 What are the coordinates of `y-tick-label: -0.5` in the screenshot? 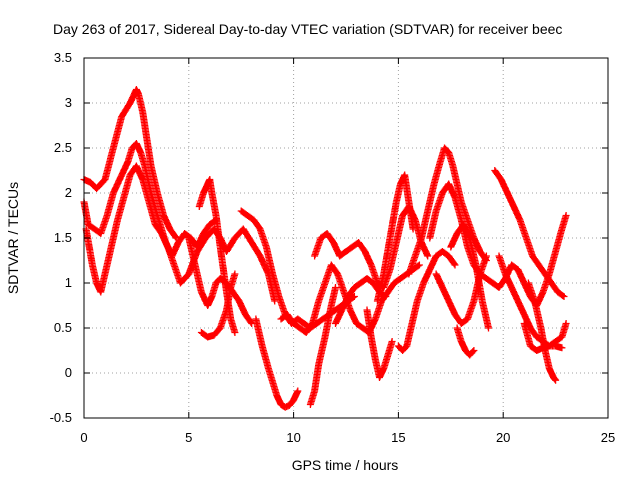 It's located at (61, 417).